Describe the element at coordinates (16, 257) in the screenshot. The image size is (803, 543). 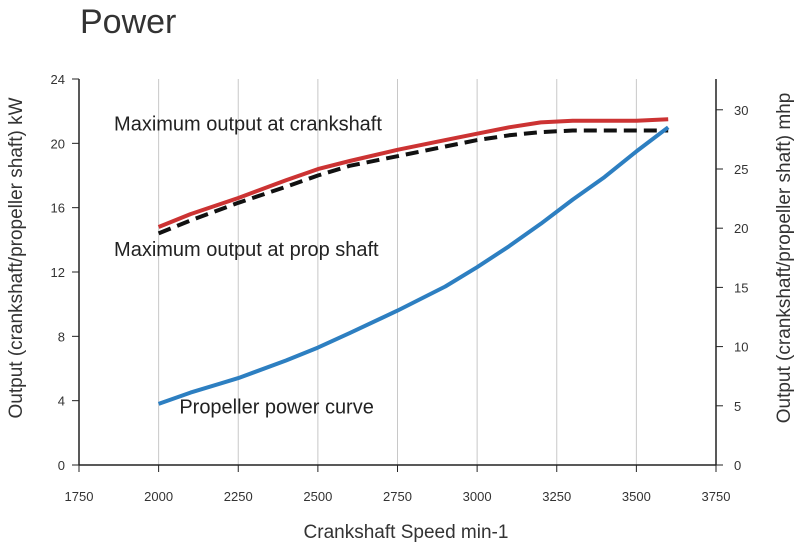
I see `y-axis-left-label: Output (crankshaft/propeller shaft) kW` at that location.